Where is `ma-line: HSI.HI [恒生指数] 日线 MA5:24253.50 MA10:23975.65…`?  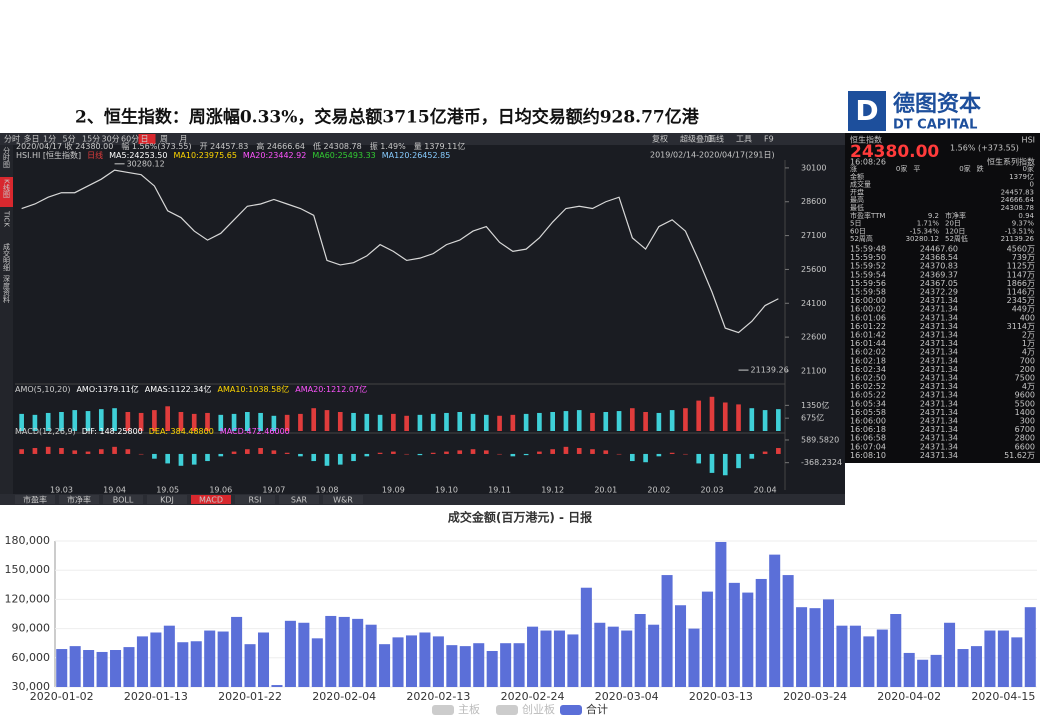
ma-line: HSI.HI [恒生指数] 日线 MA5:24253.50 MA10:23975.65… is located at coordinates (233, 155).